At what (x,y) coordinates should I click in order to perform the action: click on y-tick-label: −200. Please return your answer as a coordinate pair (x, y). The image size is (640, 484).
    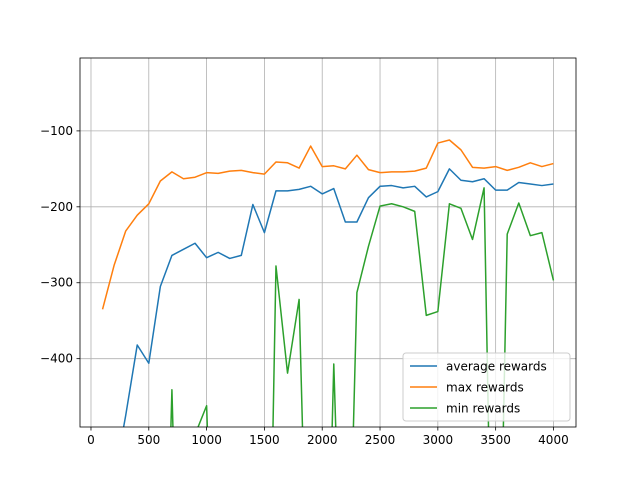
    Looking at the image, I should click on (56, 207).